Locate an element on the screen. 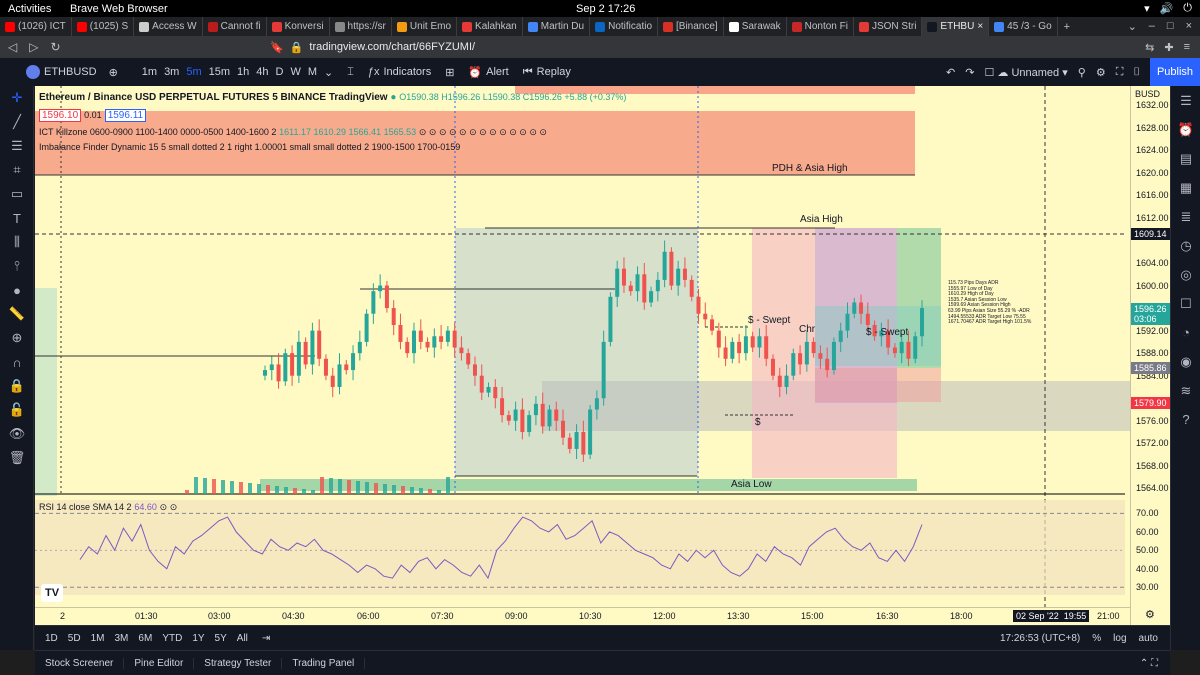 This screenshot has height=675, width=1200. goto-date-icon: ⇥ is located at coordinates (266, 638).